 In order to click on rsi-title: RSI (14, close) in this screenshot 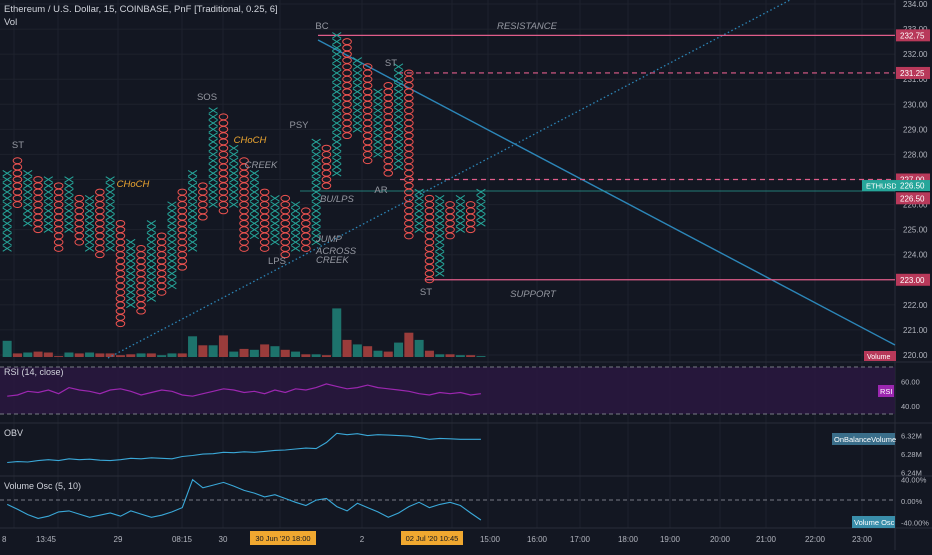, I will do `click(34, 372)`.